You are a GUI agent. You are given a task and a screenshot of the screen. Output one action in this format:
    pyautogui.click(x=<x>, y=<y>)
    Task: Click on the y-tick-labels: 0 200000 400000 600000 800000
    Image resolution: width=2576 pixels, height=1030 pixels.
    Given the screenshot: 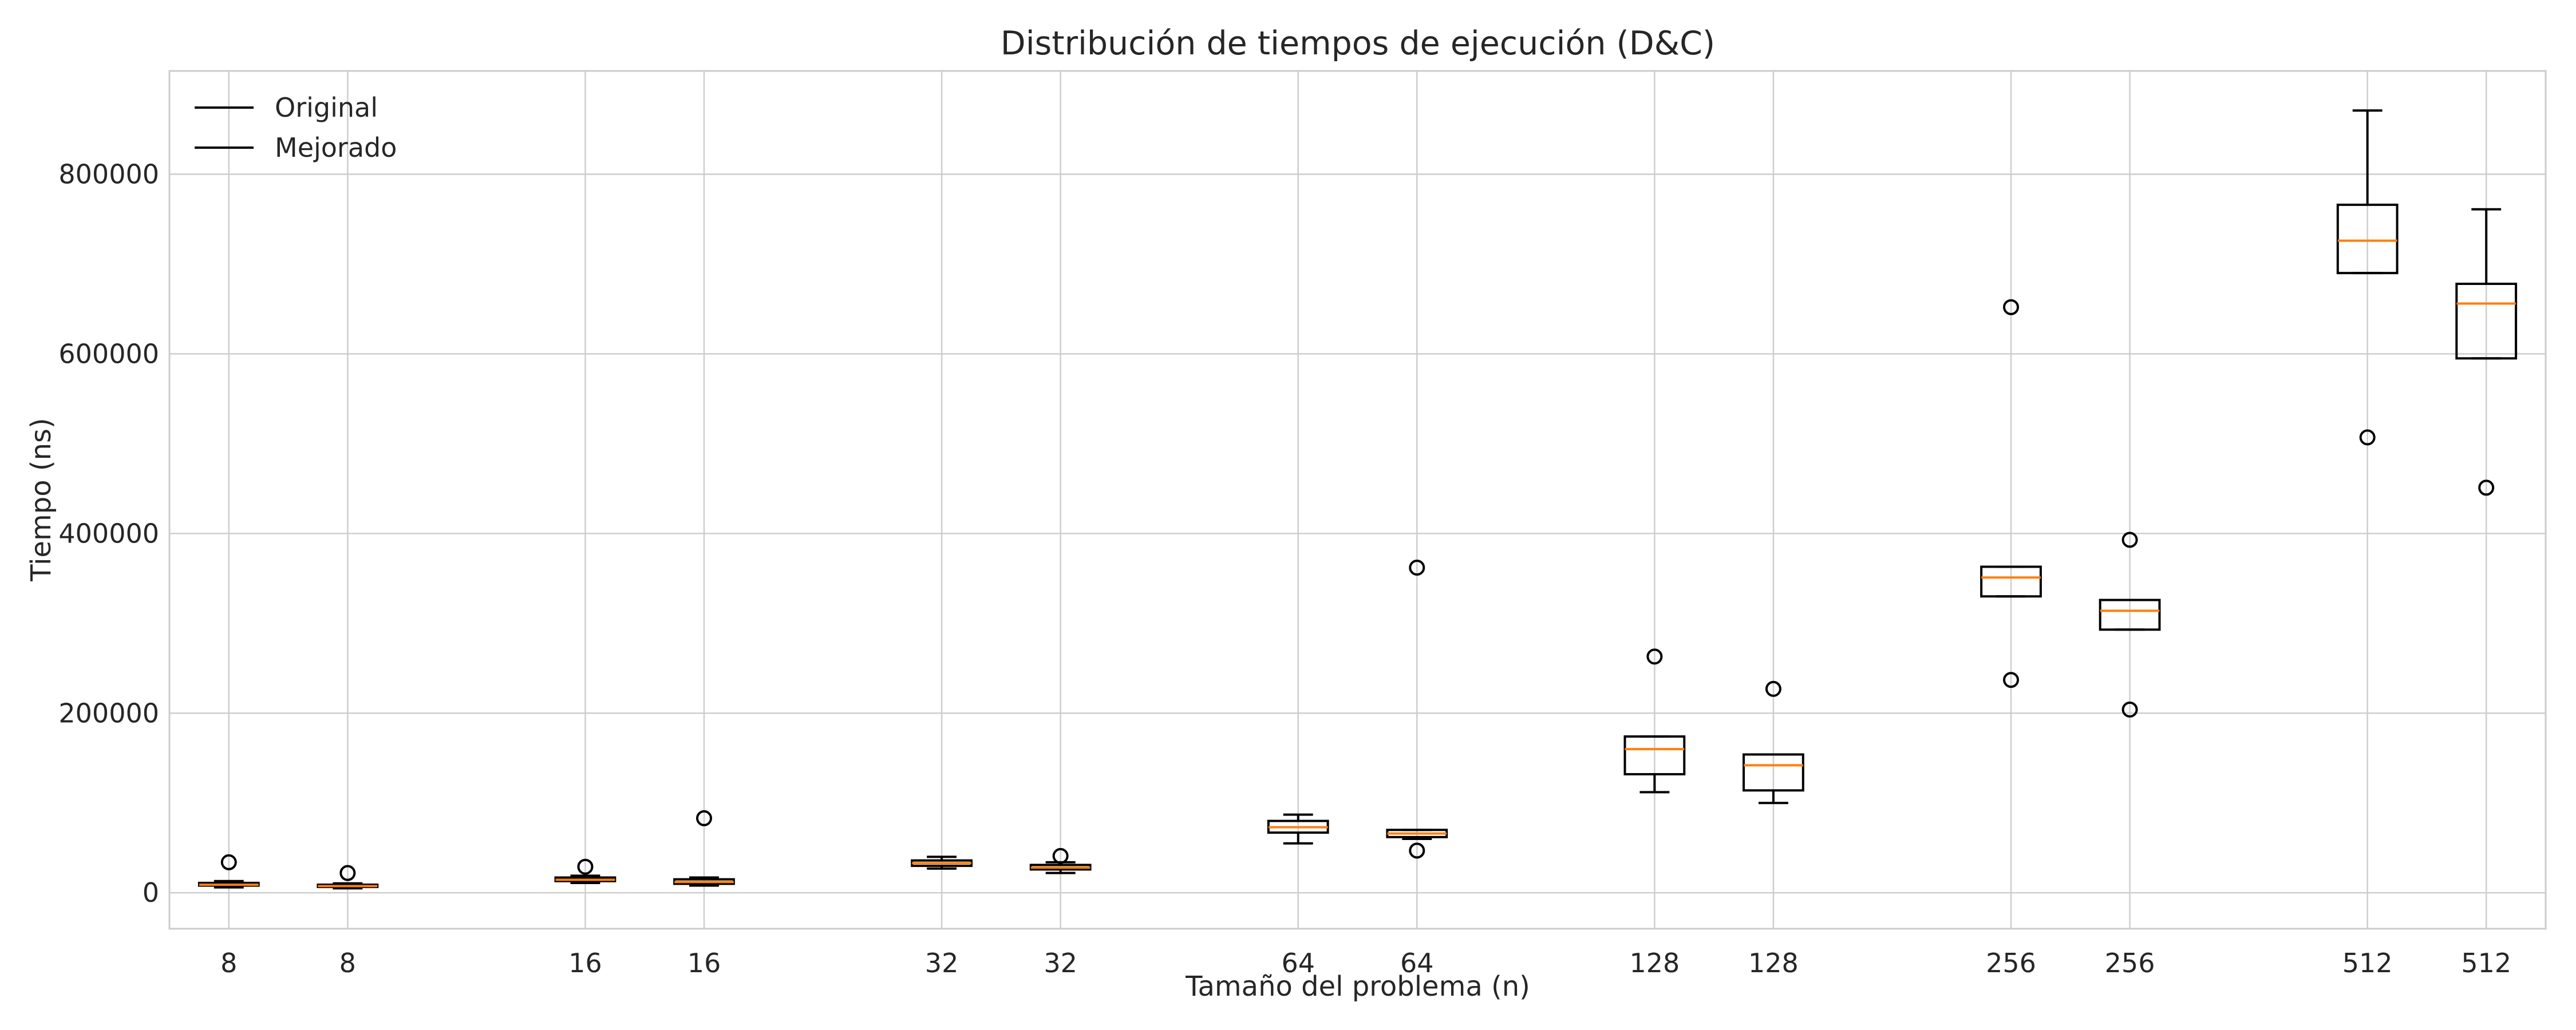 What is the action you would take?
    pyautogui.click(x=108, y=534)
    